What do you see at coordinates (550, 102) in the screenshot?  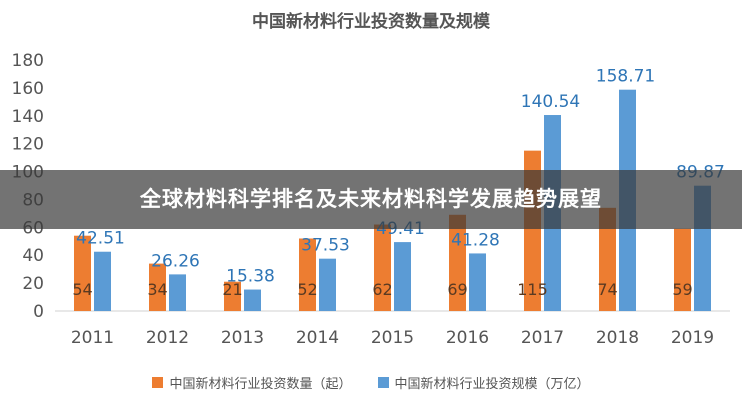 I see `data-label-scale: 140.54` at bounding box center [550, 102].